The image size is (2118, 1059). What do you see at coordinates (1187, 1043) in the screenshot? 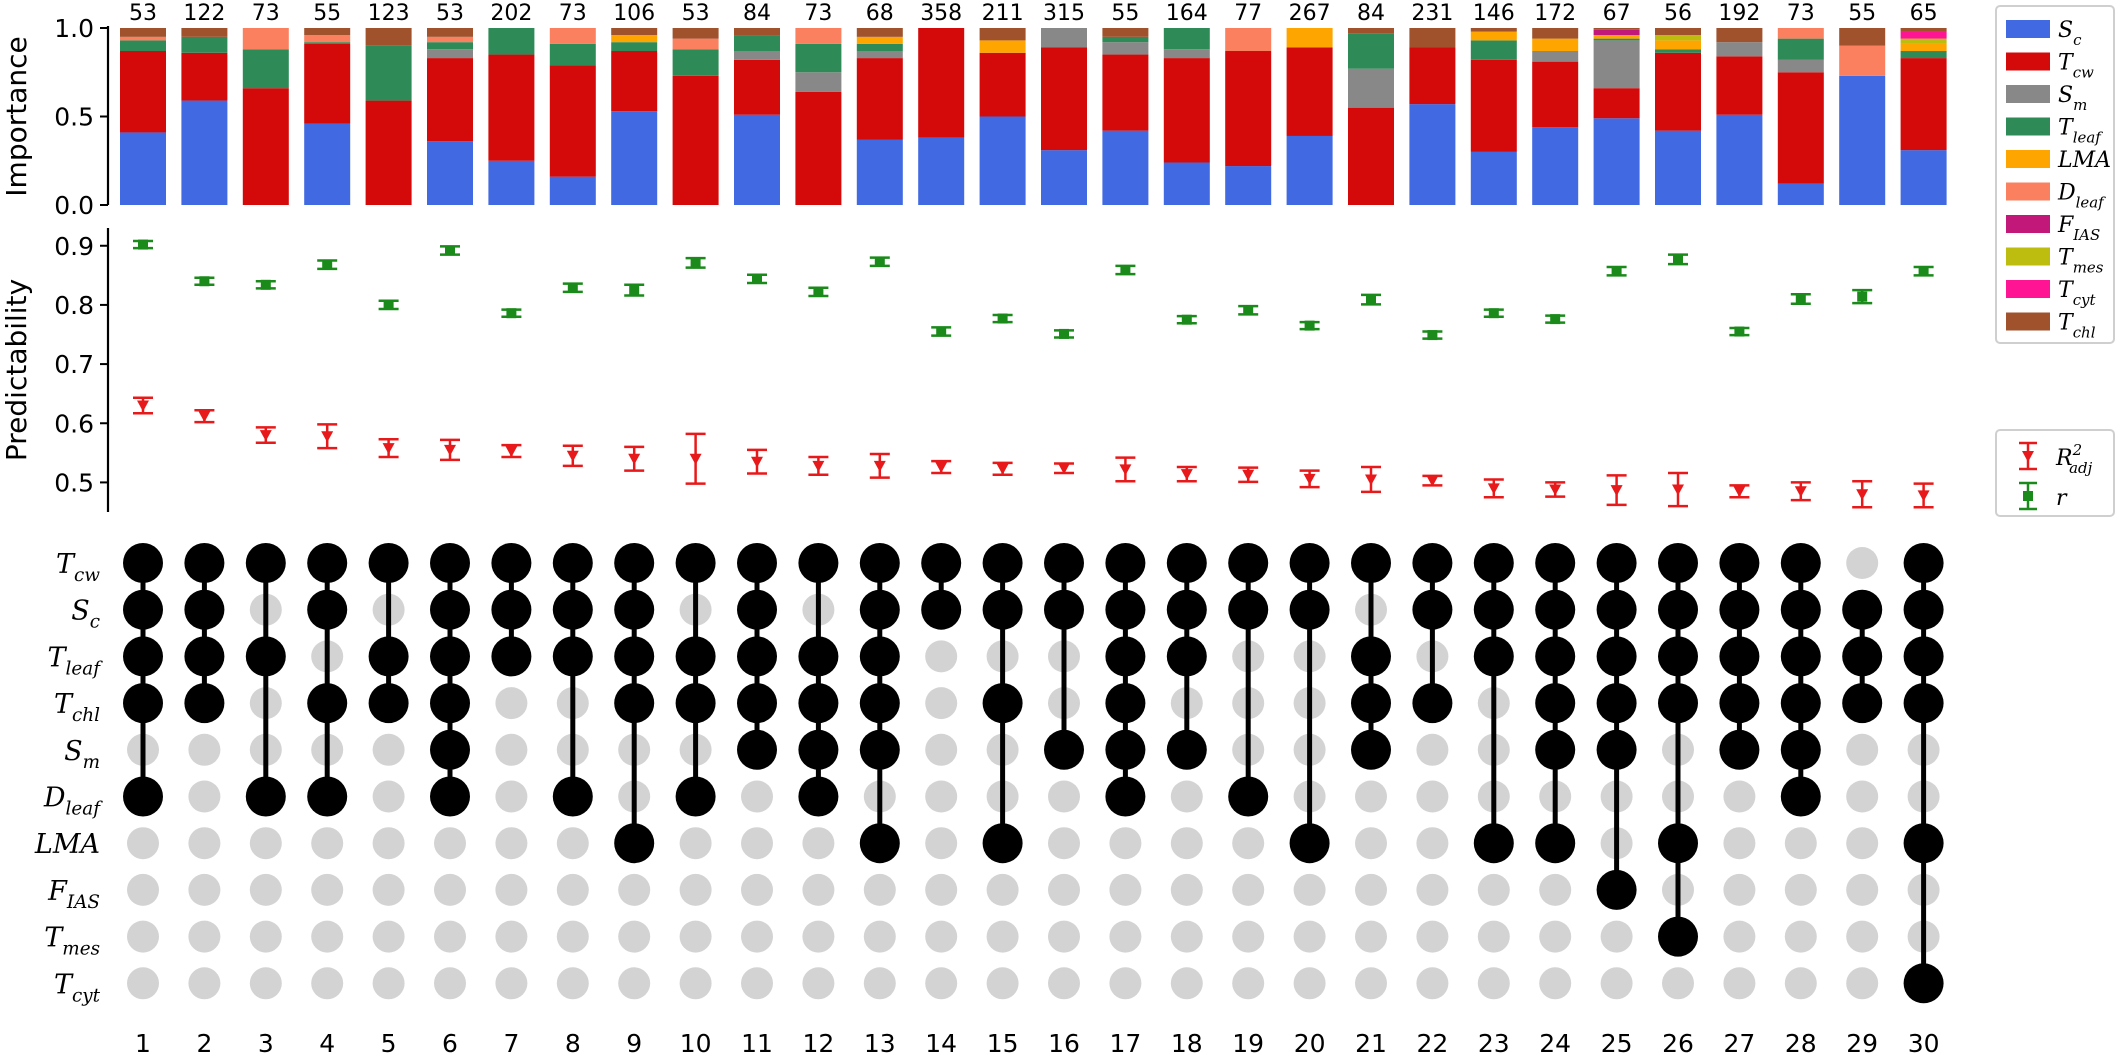
I see `column-label-18: 18` at bounding box center [1187, 1043].